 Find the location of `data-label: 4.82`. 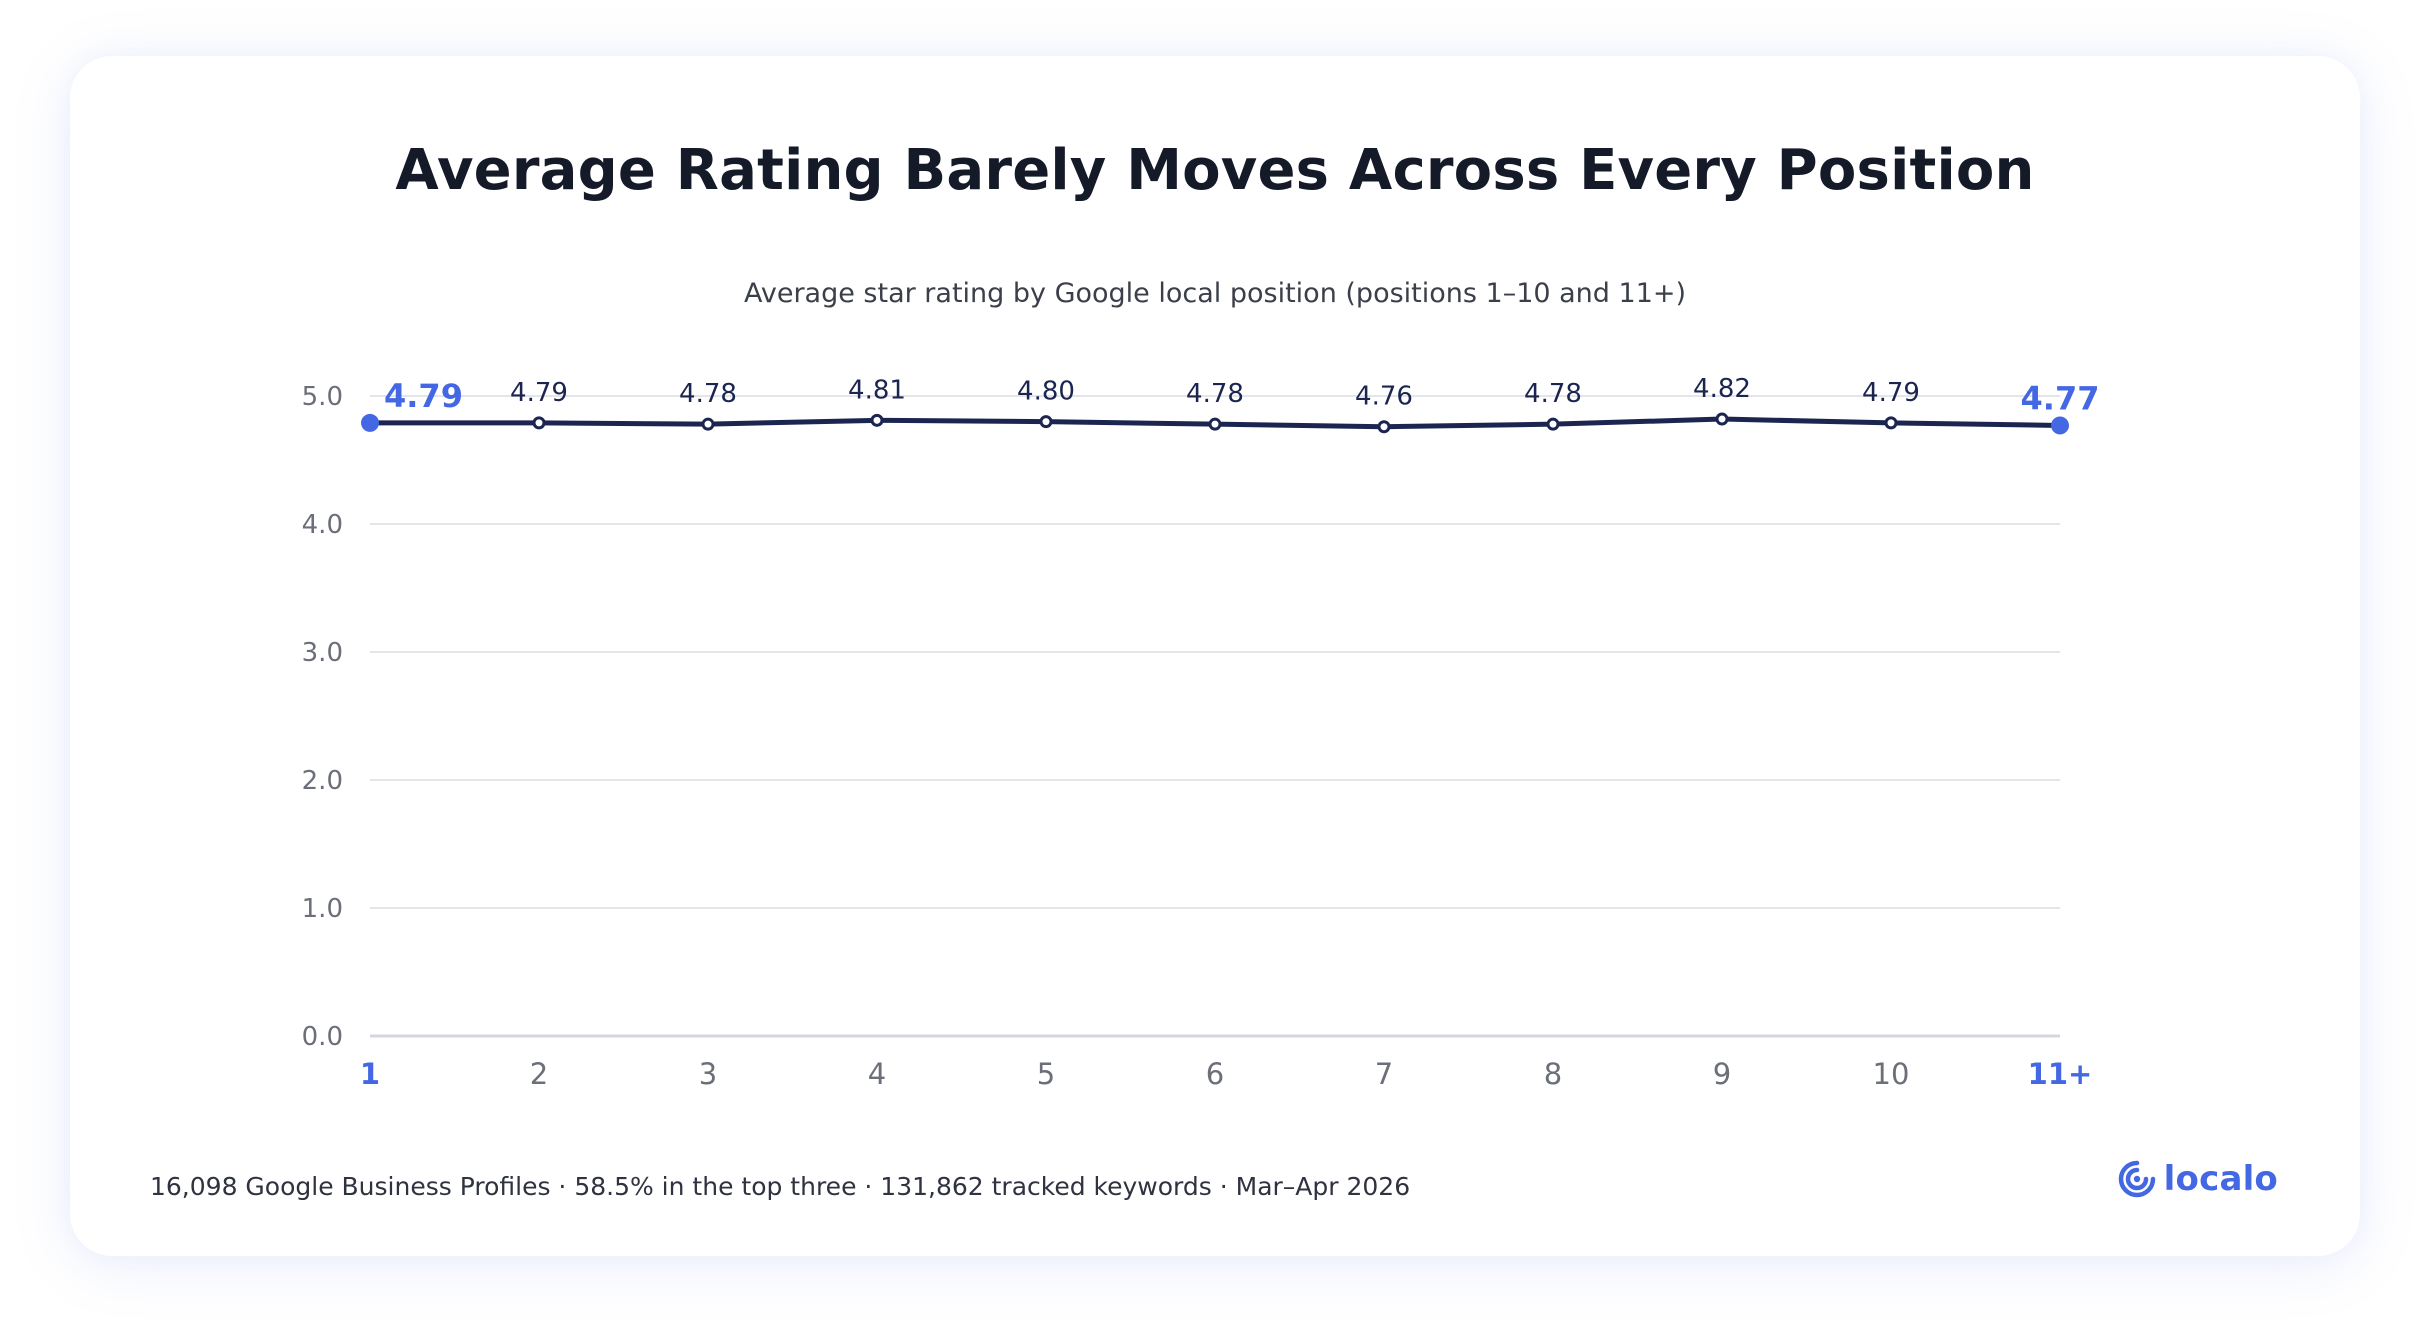

data-label: 4.82 is located at coordinates (1722, 389).